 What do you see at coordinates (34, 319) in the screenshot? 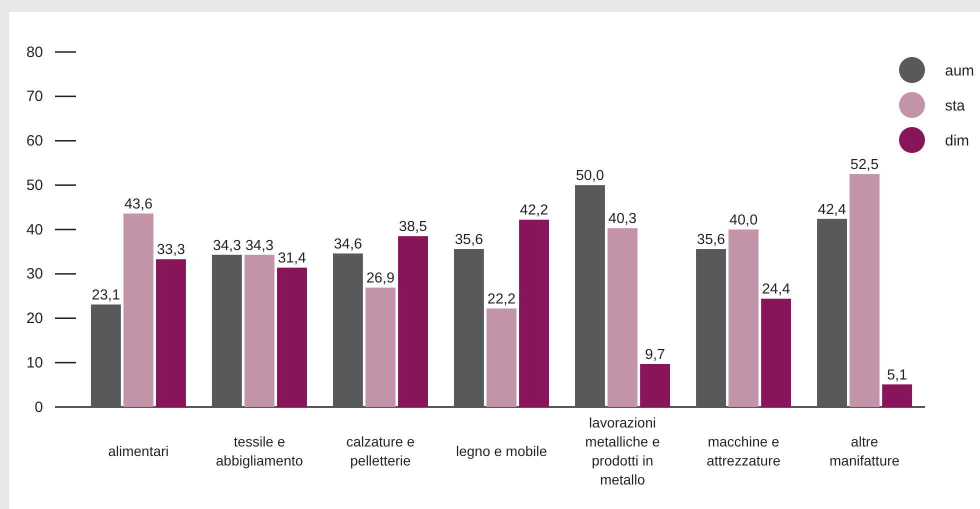
I see `y-tick-label: 20` at bounding box center [34, 319].